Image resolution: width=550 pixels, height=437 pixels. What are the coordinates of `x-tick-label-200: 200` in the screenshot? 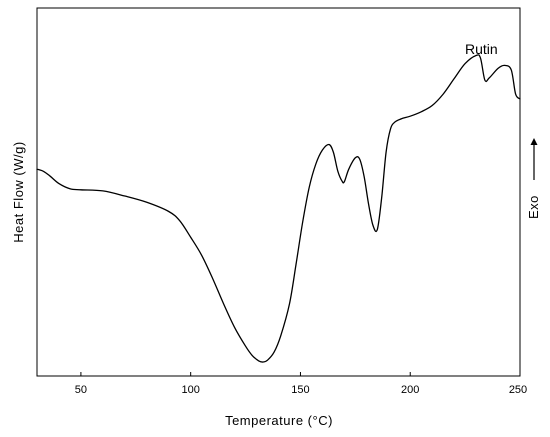 It's located at (410, 390).